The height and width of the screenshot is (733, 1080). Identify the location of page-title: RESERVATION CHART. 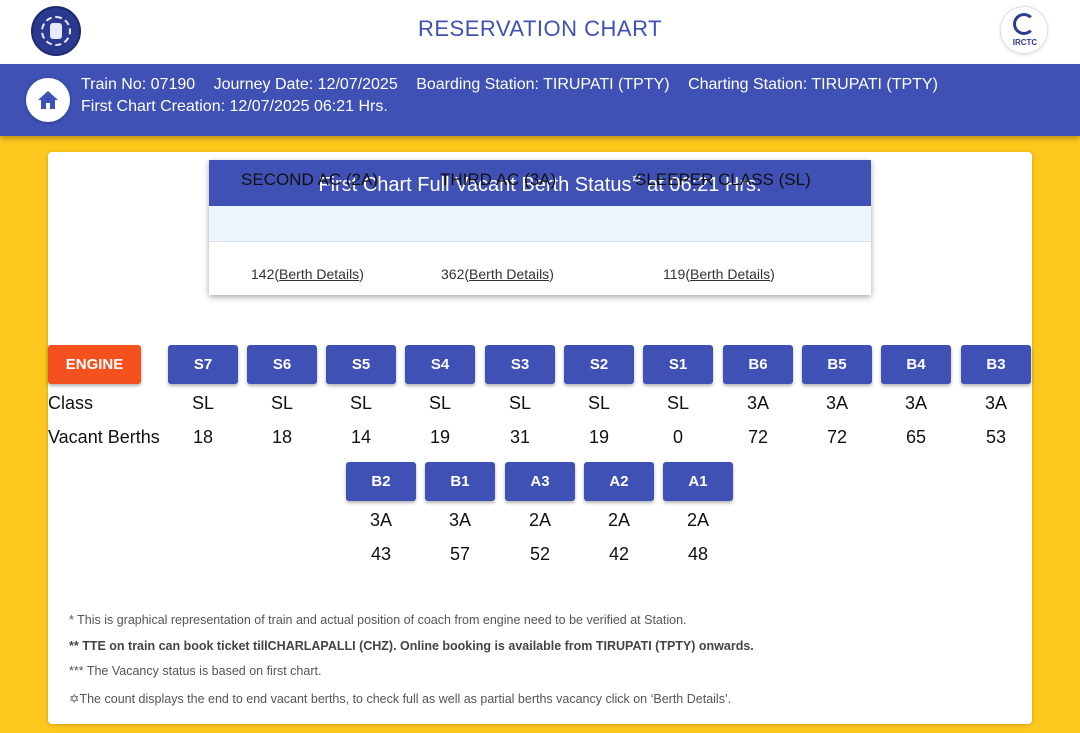
(540, 28).